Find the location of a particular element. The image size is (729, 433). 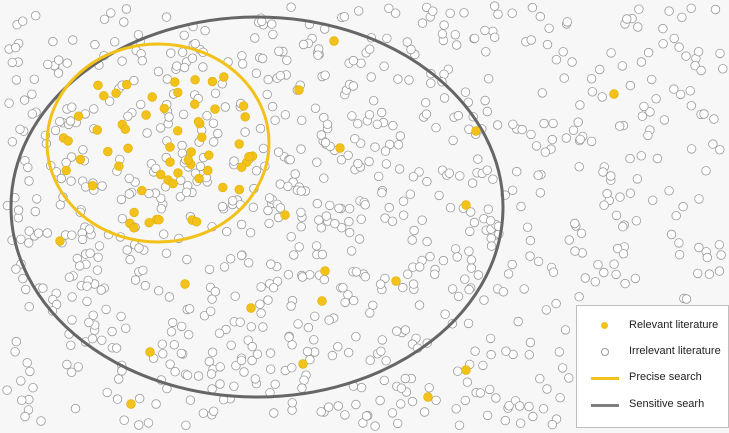

sensitive-line-icon is located at coordinates (605, 405).